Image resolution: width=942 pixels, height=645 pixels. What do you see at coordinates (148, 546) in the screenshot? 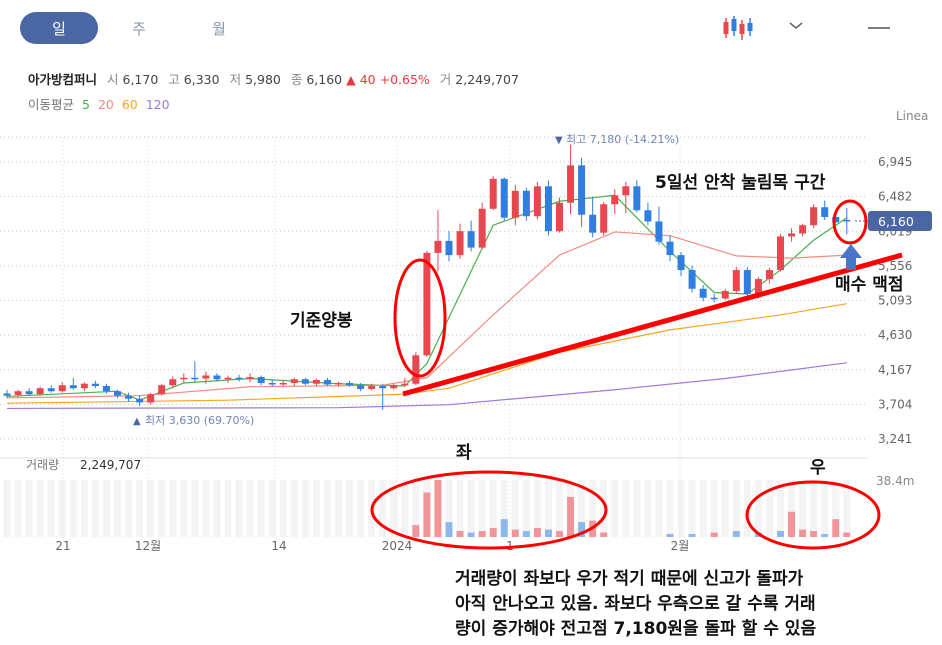
I see `date-tick-label: 12월` at bounding box center [148, 546].